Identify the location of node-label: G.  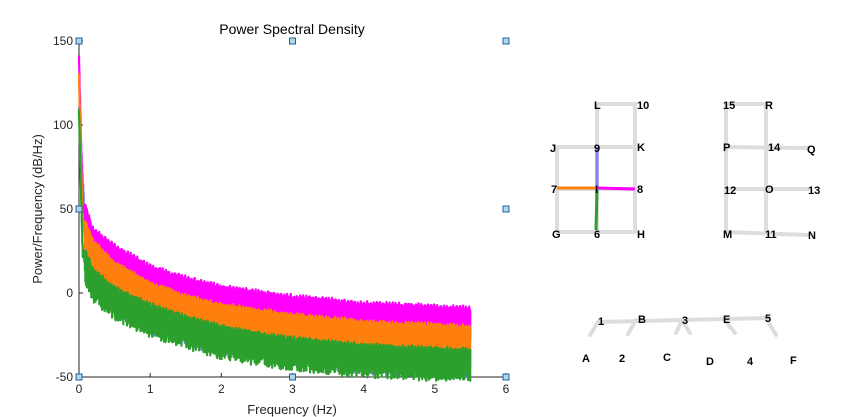
(556, 235).